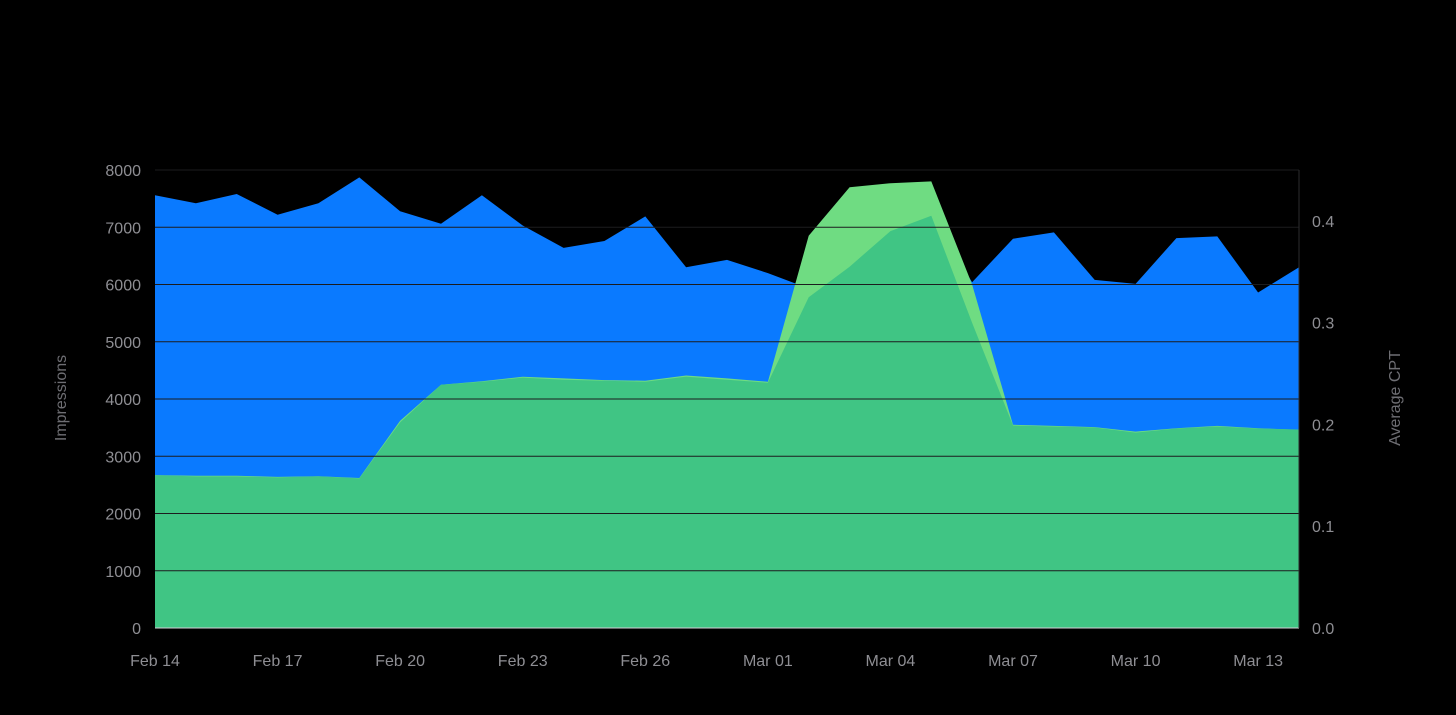  What do you see at coordinates (123, 457) in the screenshot?
I see `left-tick-label: 3000` at bounding box center [123, 457].